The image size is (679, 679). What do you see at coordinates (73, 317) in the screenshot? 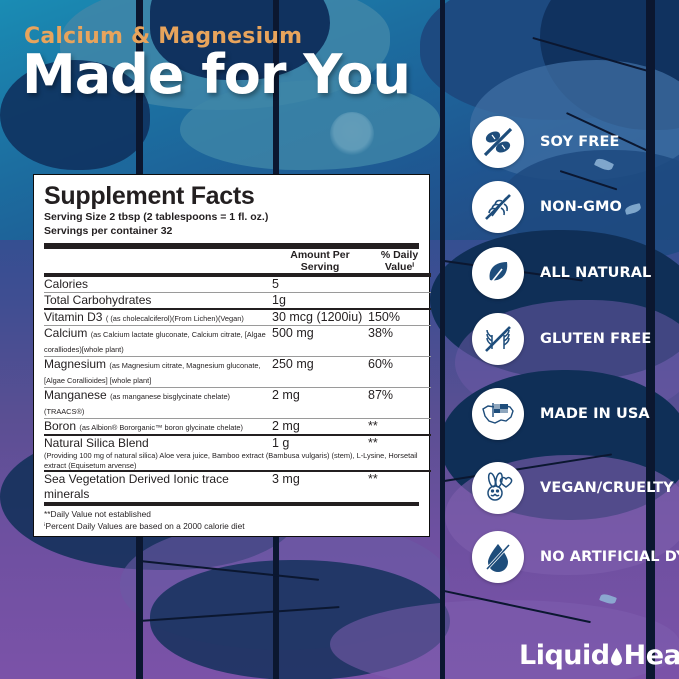
I see `nutrient-label: Vitamin D3` at bounding box center [73, 317].